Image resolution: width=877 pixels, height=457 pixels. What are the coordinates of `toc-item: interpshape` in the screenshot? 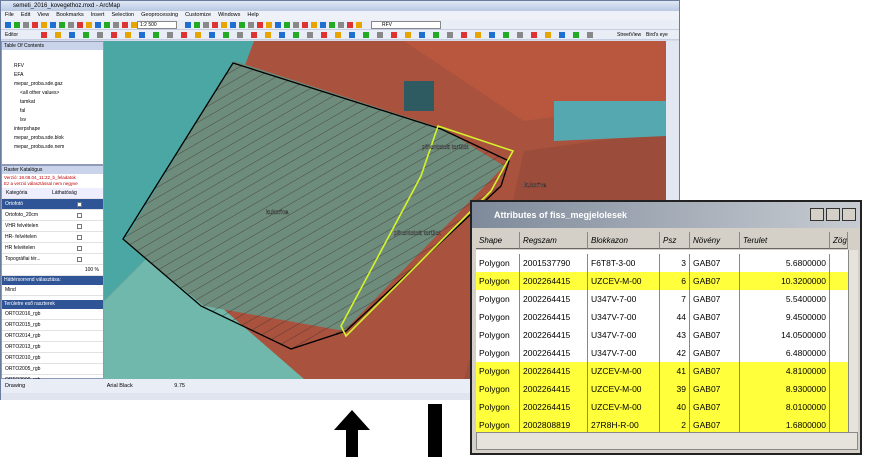 It's located at (27, 129).